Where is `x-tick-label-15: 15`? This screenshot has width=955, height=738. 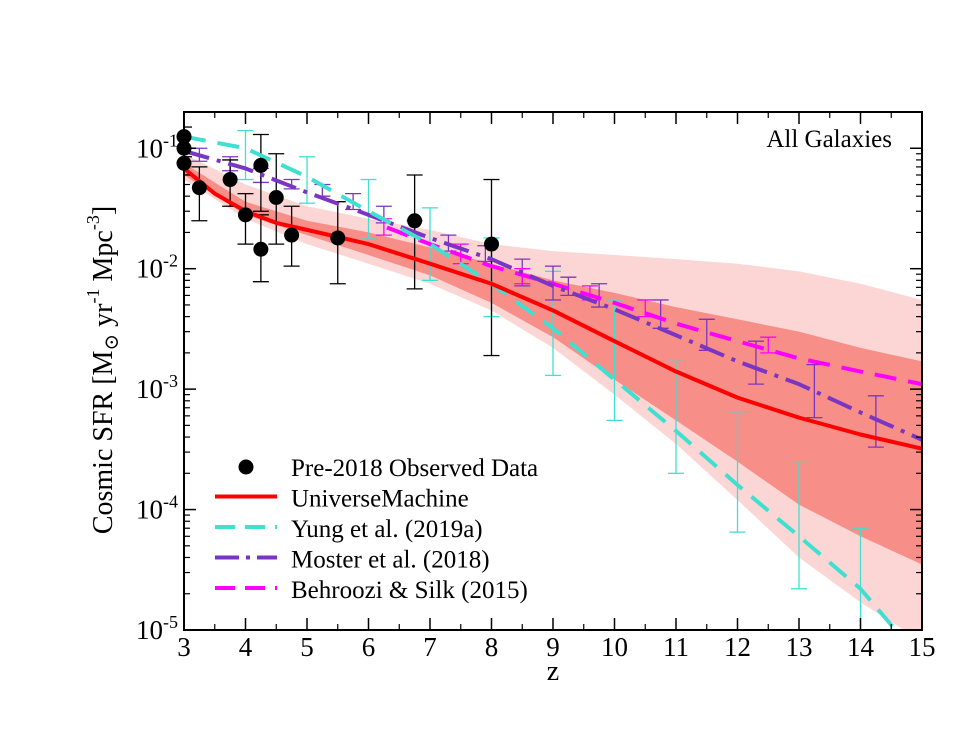
x-tick-label-15: 15 is located at coordinates (922, 647).